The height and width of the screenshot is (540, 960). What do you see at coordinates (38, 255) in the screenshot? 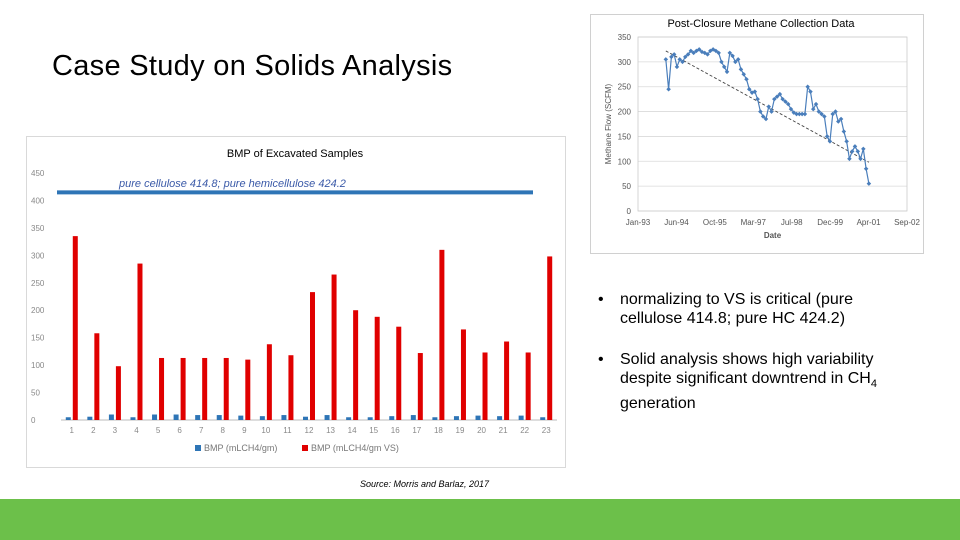
I see `bmp-y-tick-label: 300` at bounding box center [38, 255].